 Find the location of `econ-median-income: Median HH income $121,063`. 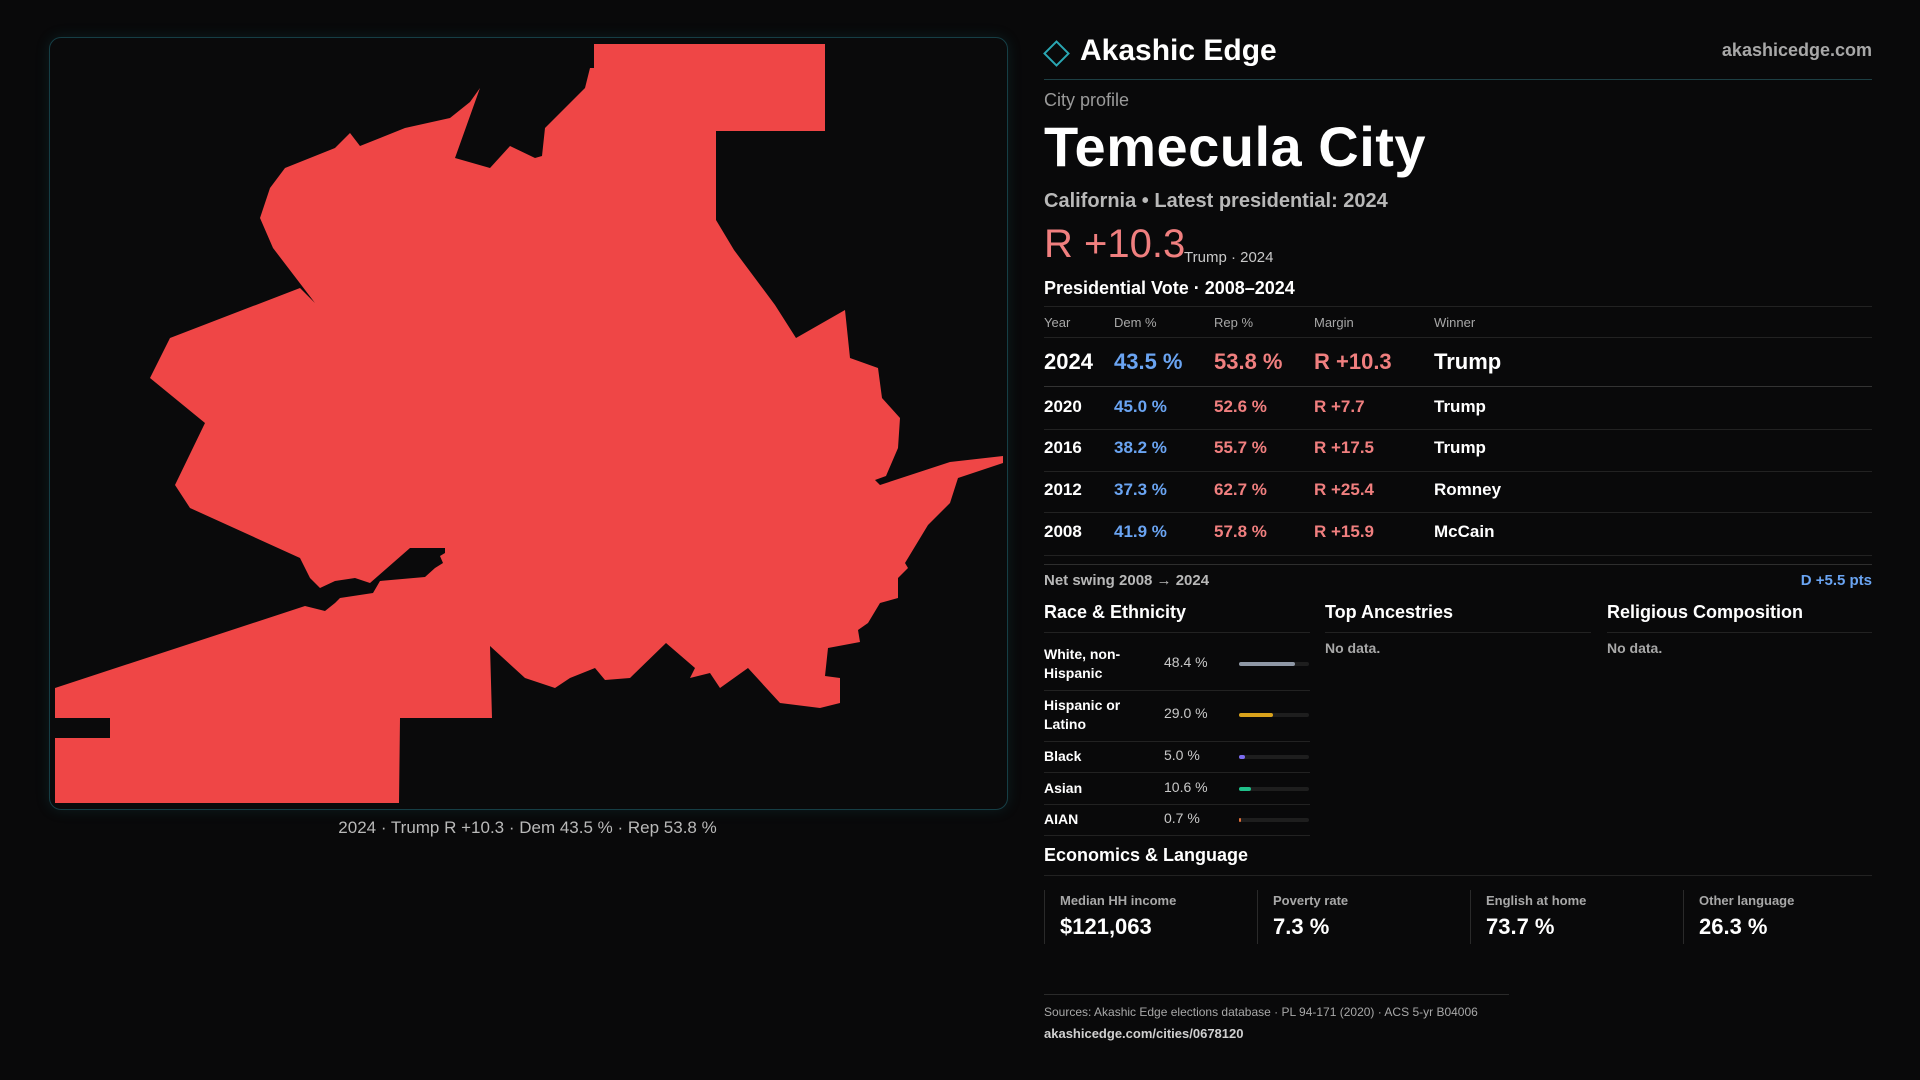

econ-median-income: Median HH income $121,063 is located at coordinates (1144, 917).